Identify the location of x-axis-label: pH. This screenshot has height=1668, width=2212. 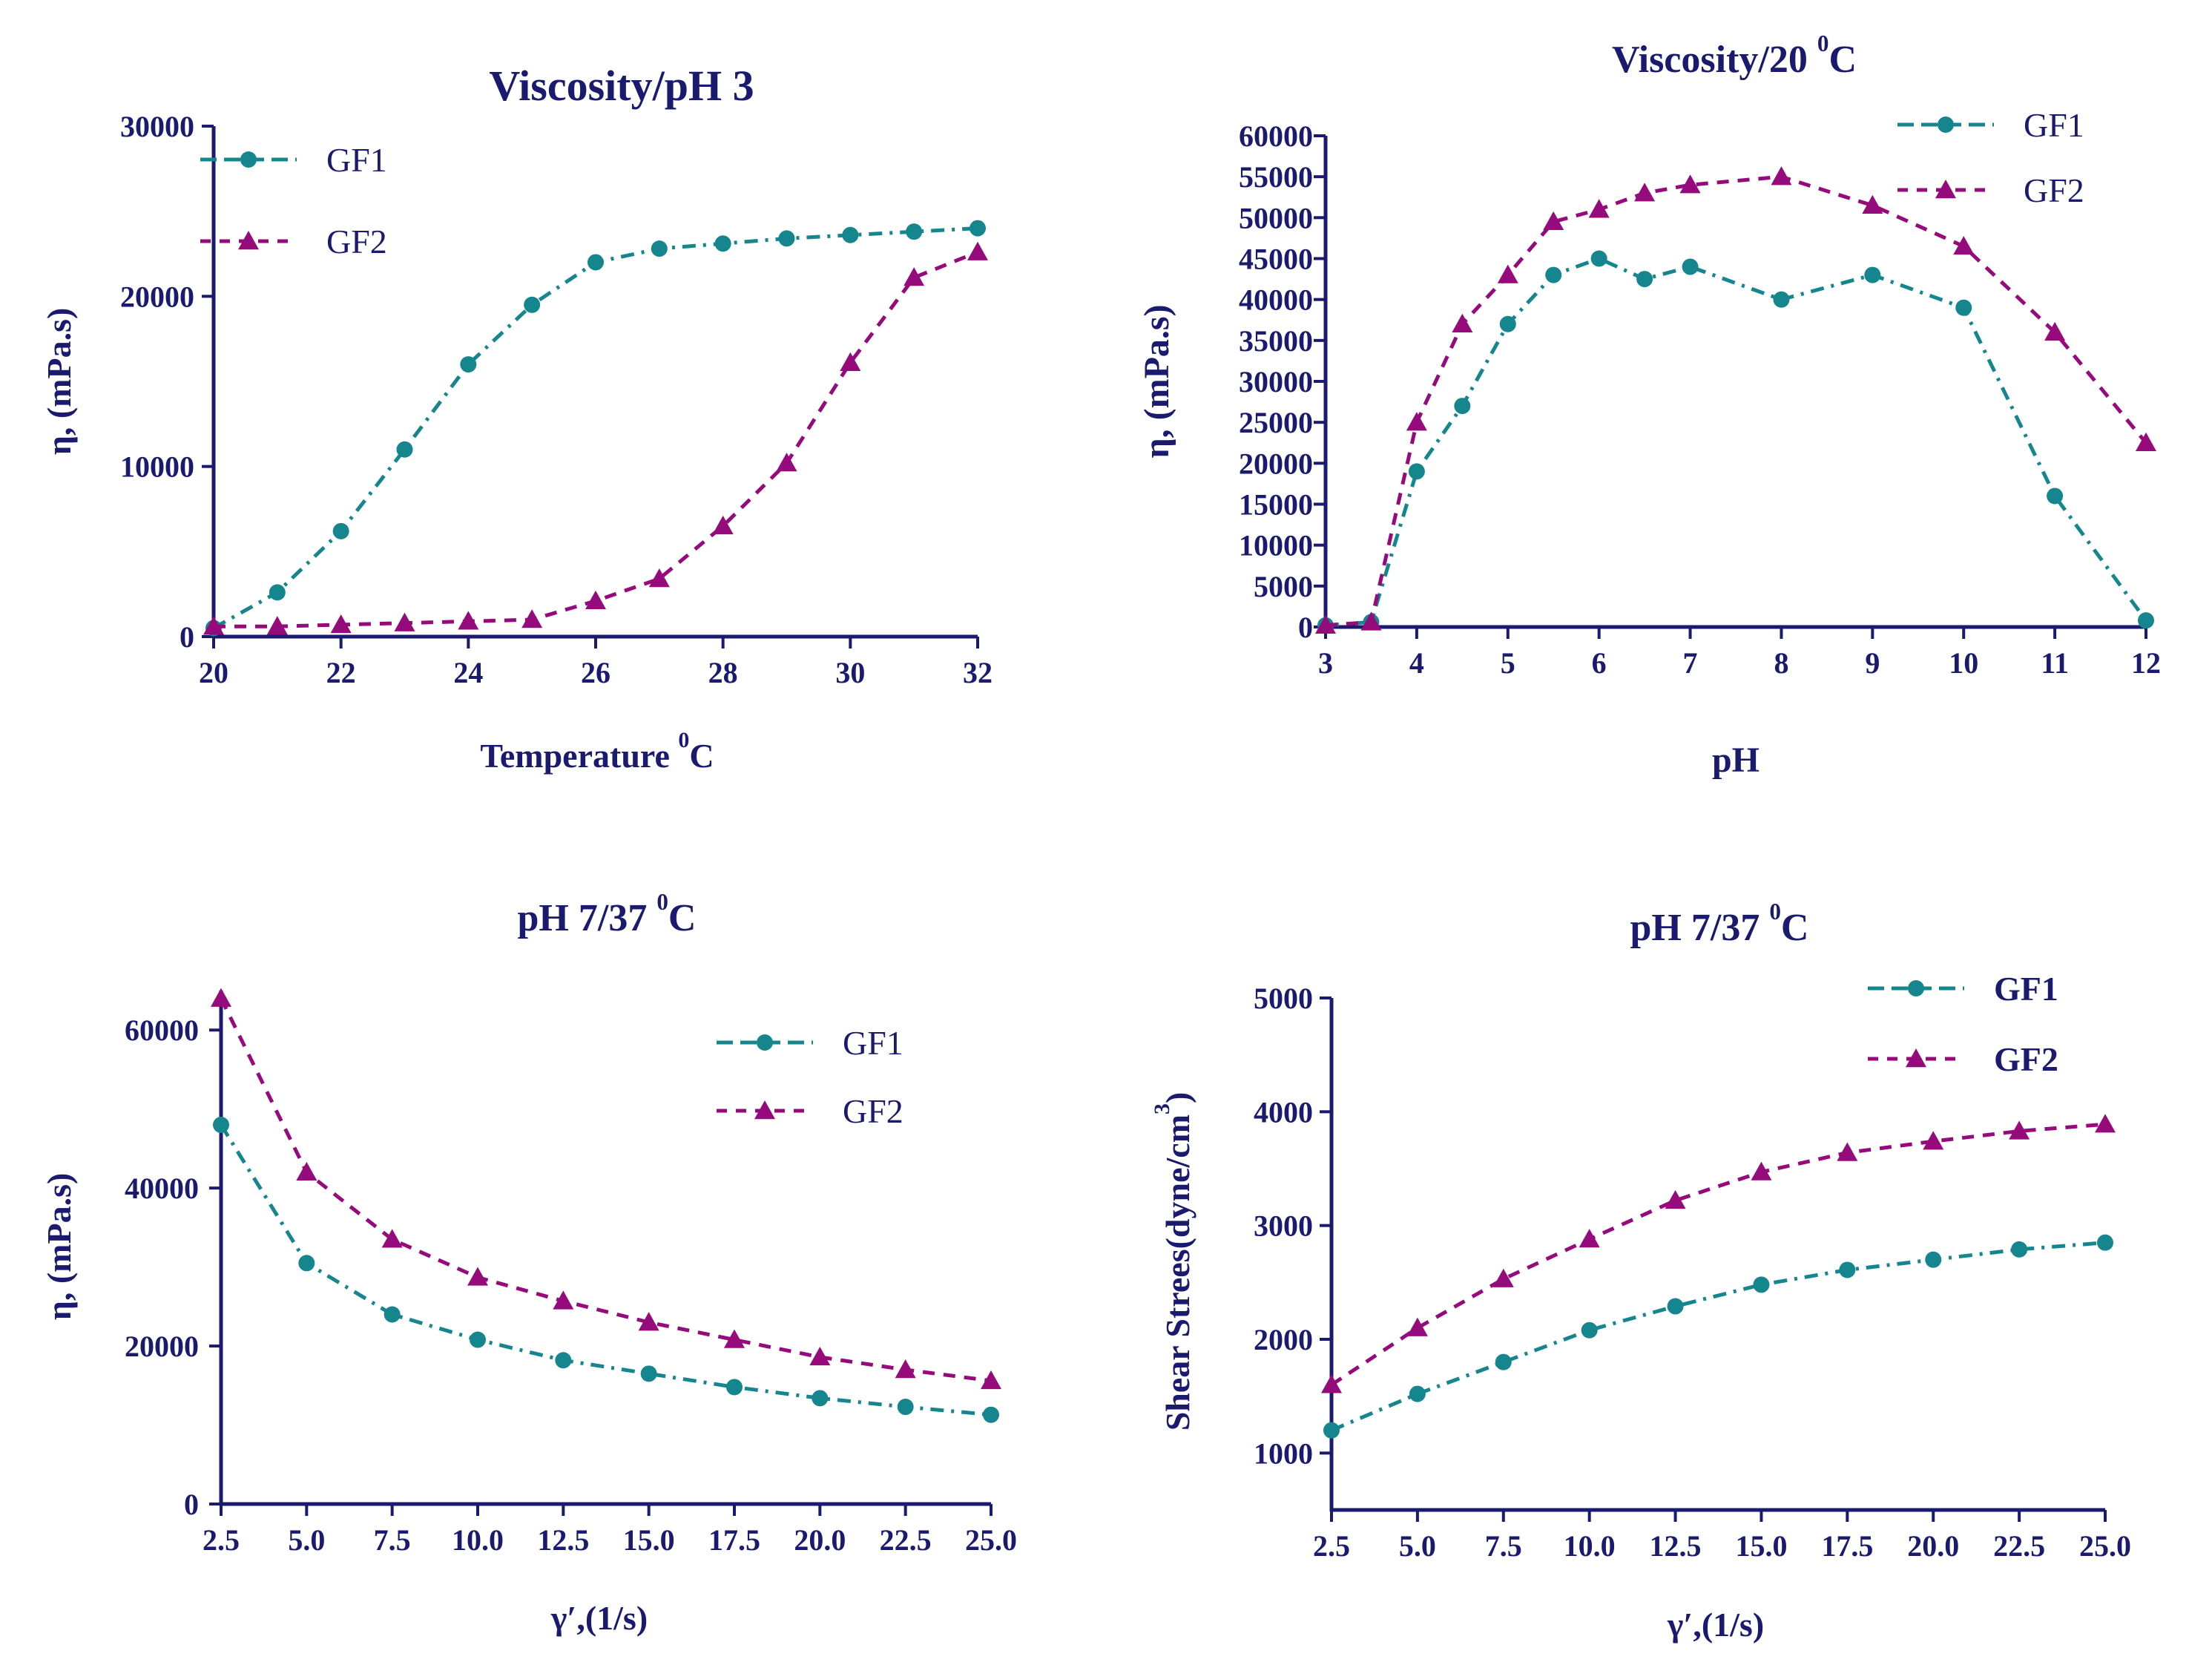
(1736, 760).